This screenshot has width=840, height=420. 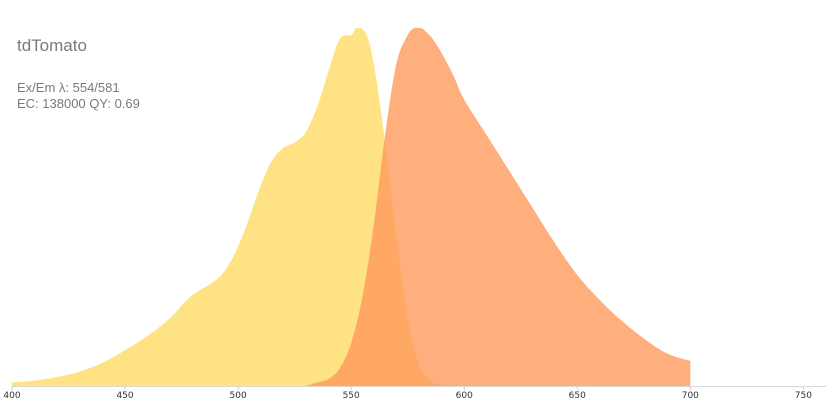 What do you see at coordinates (464, 396) in the screenshot?
I see `x-tick-label: 600` at bounding box center [464, 396].